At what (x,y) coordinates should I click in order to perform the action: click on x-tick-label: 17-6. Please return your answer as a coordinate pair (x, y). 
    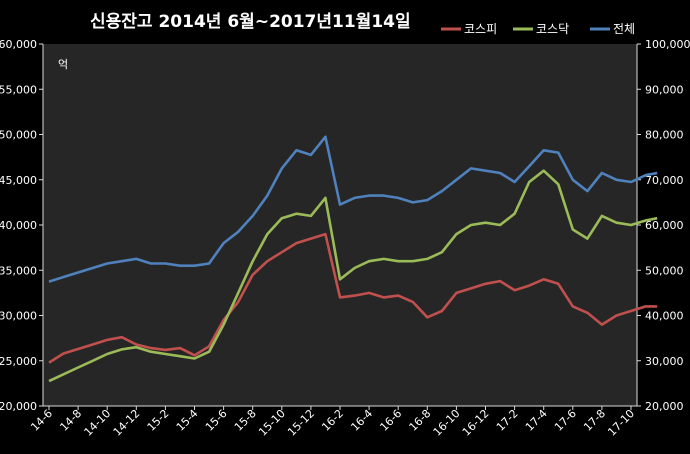
    Looking at the image, I should click on (565, 420).